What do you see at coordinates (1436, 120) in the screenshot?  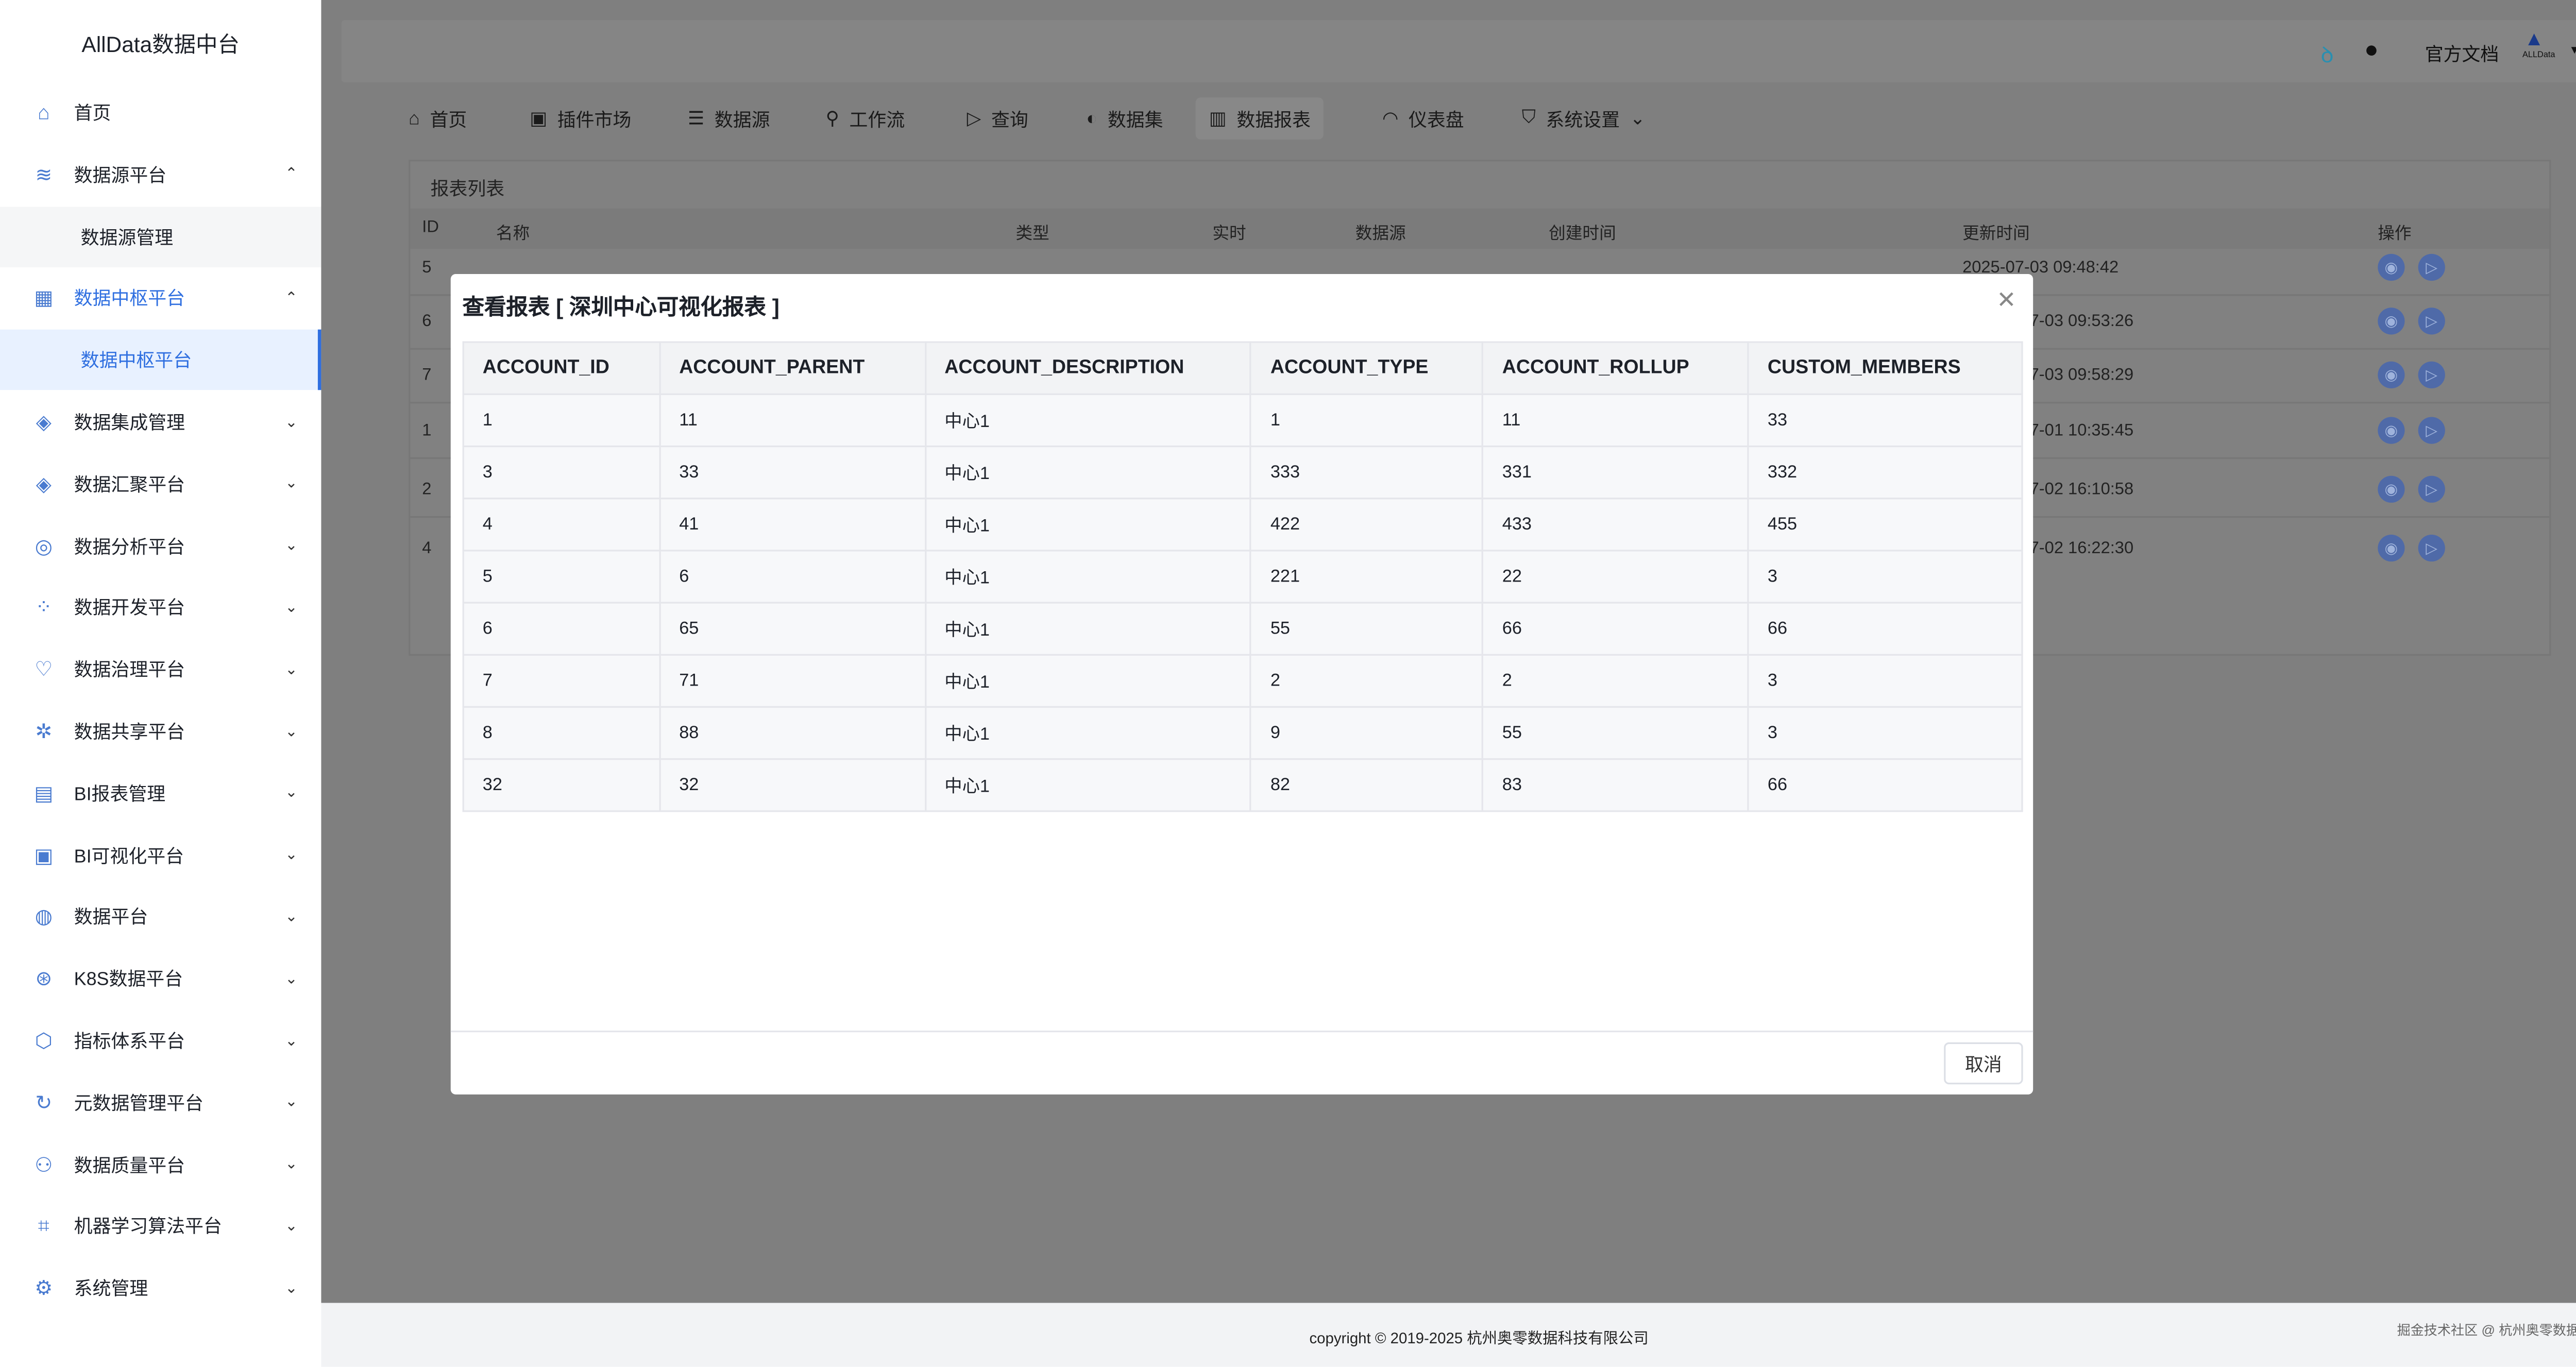 I see `nav-tab-label: 仪表盘` at bounding box center [1436, 120].